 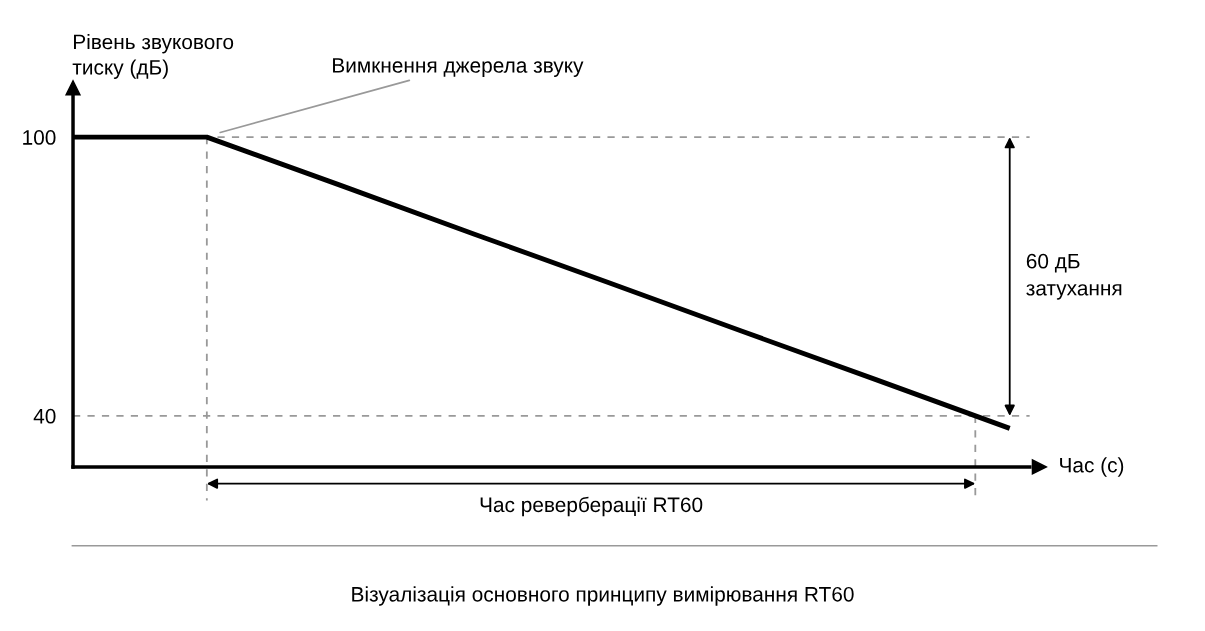 What do you see at coordinates (1092, 467) in the screenshot?
I see `x-axis-title: Час (с)` at bounding box center [1092, 467].